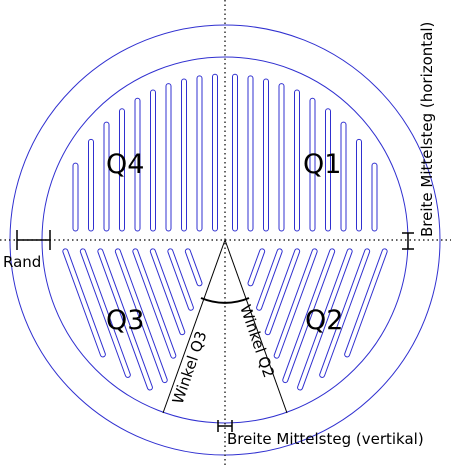  I want to click on label-q1: Q1, so click(322, 164).